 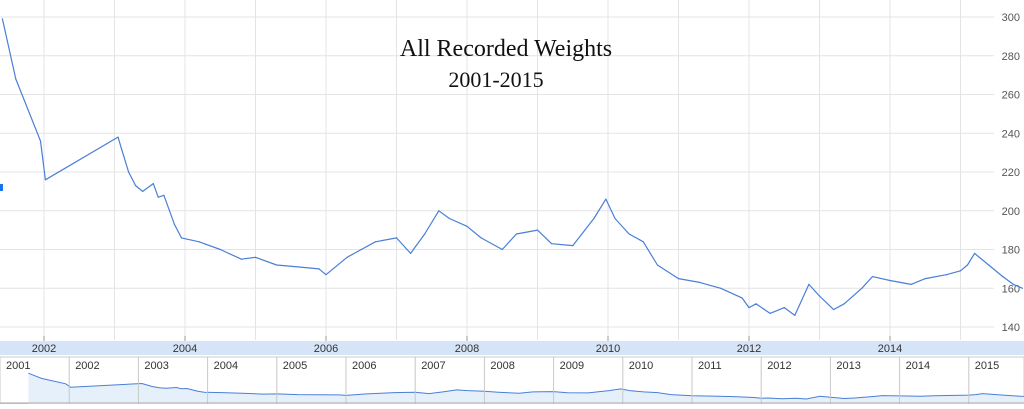 What do you see at coordinates (918, 366) in the screenshot?
I see `navigator-tick-label: 2014` at bounding box center [918, 366].